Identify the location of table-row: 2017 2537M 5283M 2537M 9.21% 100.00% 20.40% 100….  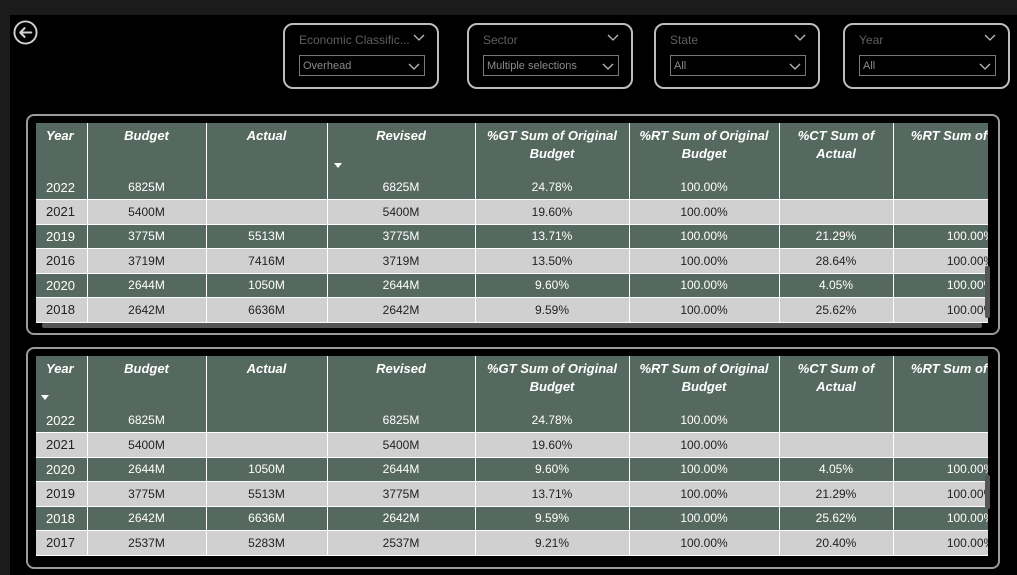
(512, 543).